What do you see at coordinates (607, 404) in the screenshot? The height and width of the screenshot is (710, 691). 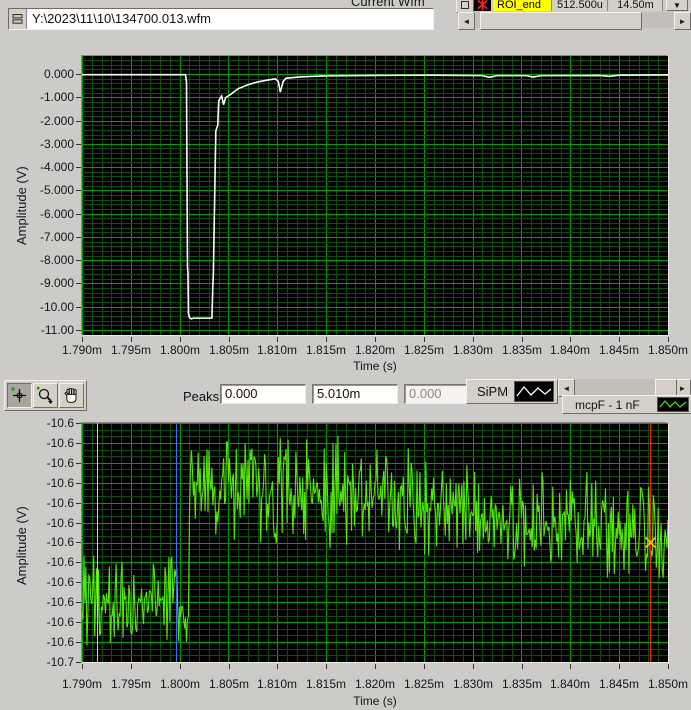 I see `legend-mcp-label: mcpF - 1 nF` at bounding box center [607, 404].